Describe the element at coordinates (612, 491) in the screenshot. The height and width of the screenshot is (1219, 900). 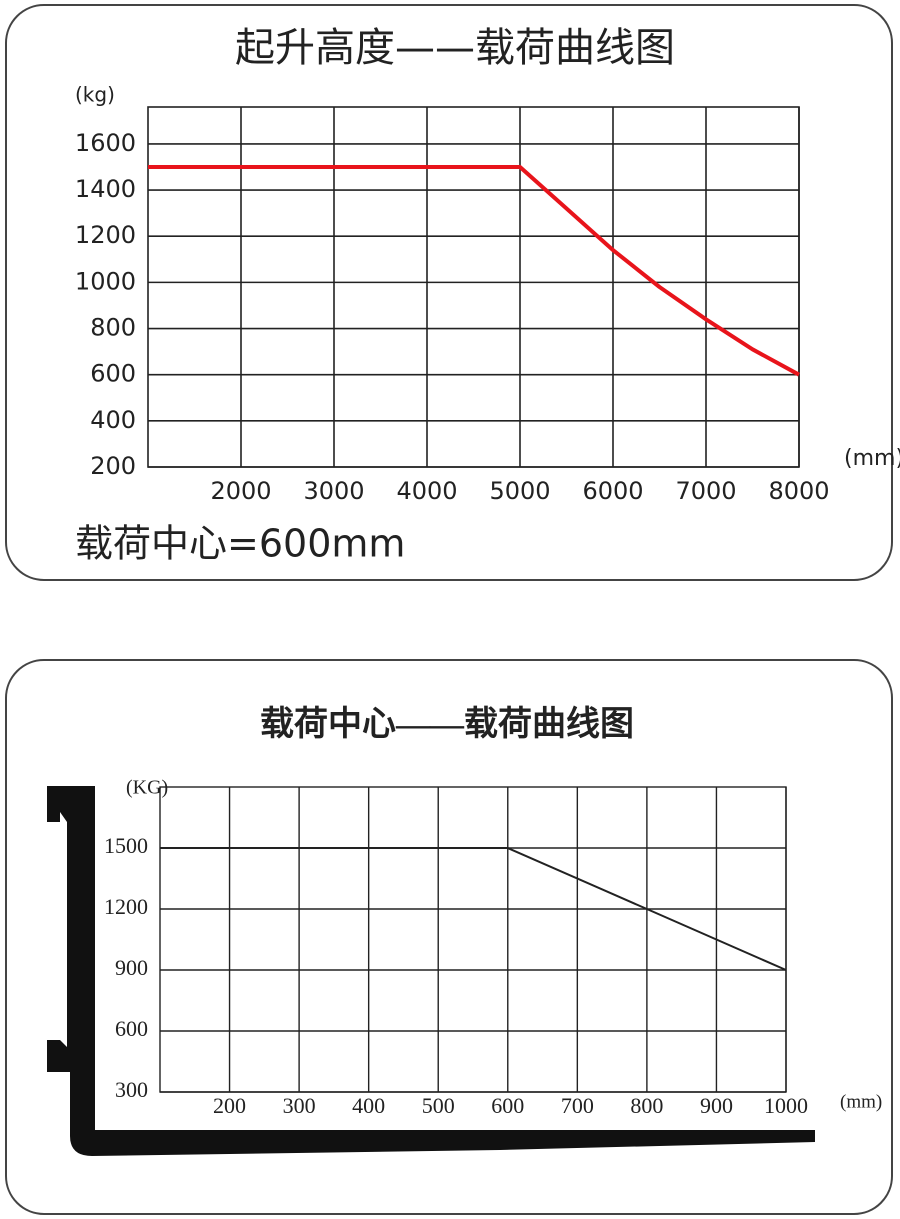
I see `x-tick-label: 6000` at that location.